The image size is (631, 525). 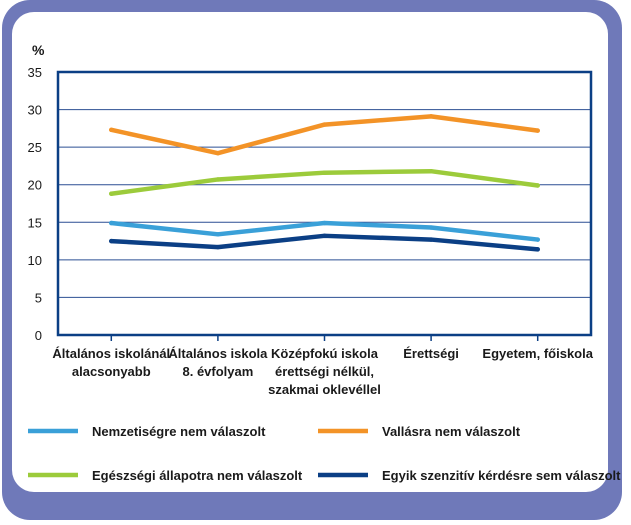 I want to click on x-category-label: Érettségi, so click(x=431, y=353).